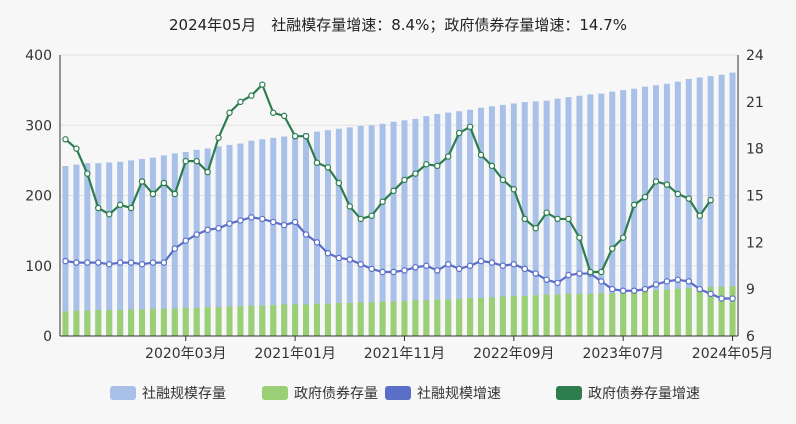 This screenshot has width=796, height=424. Describe the element at coordinates (398, 393) in the screenshot. I see `legend-swatch-社融规模增速` at that location.